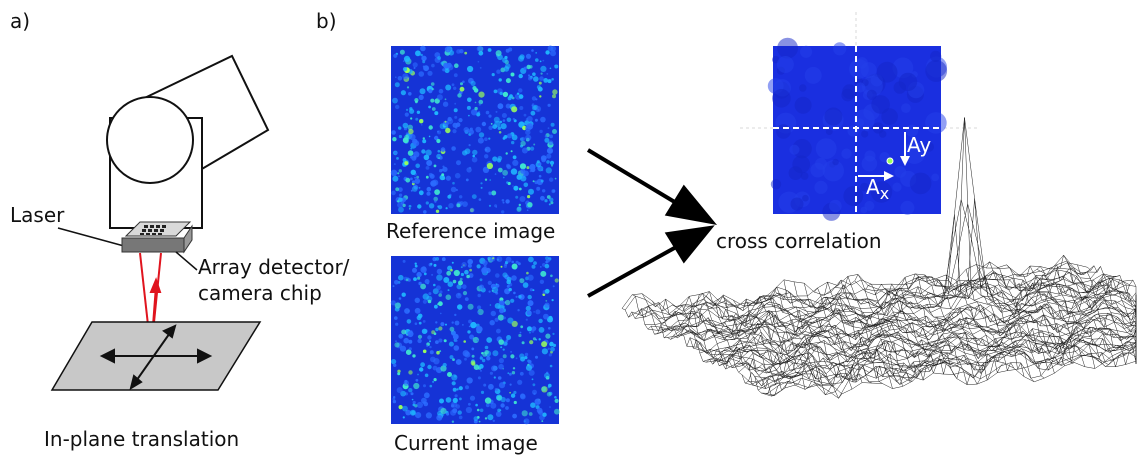 This screenshot has width=1139, height=456. What do you see at coordinates (326, 21) in the screenshot?
I see `panel-b-label: b)` at bounding box center [326, 21].